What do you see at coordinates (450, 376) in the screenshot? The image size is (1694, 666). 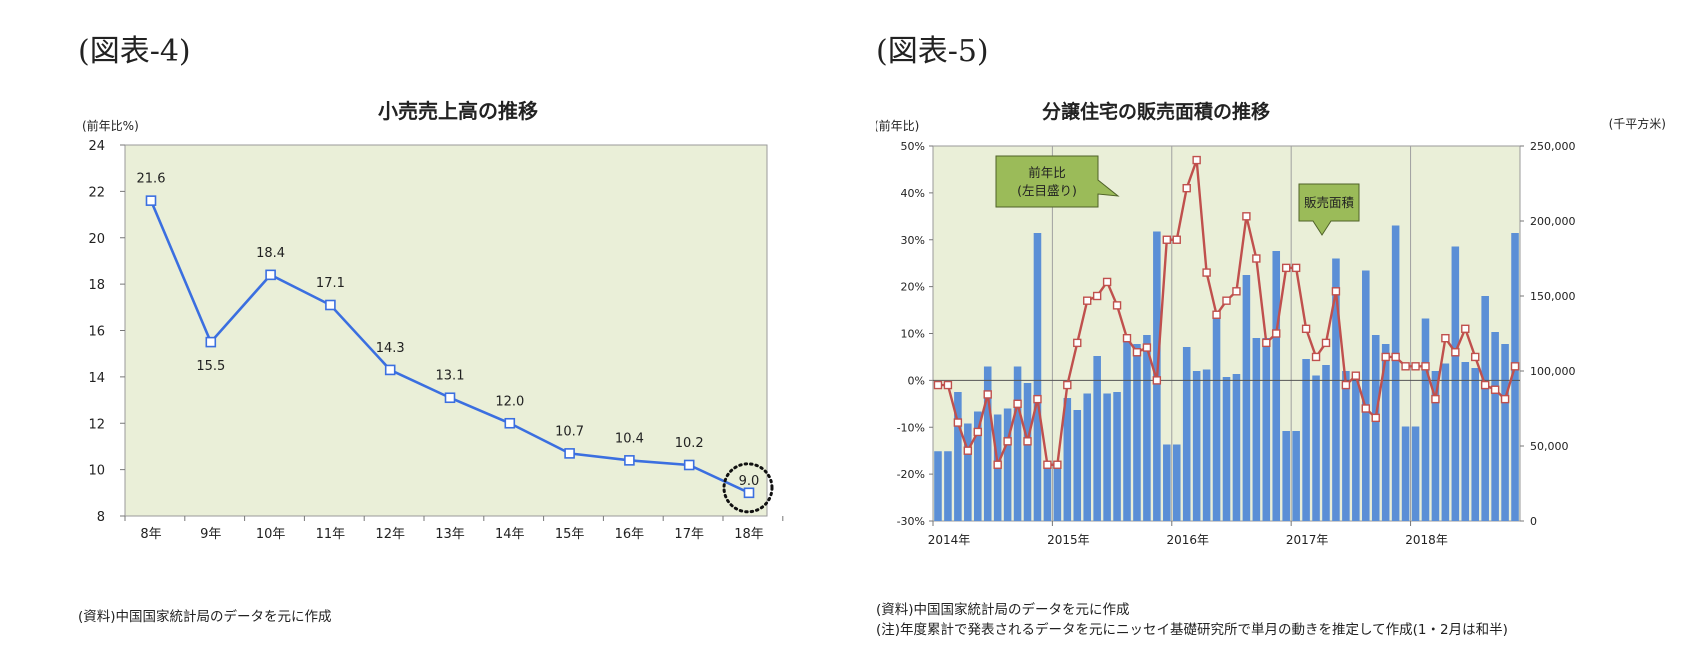 I see `data-label: 13.1` at bounding box center [450, 376].